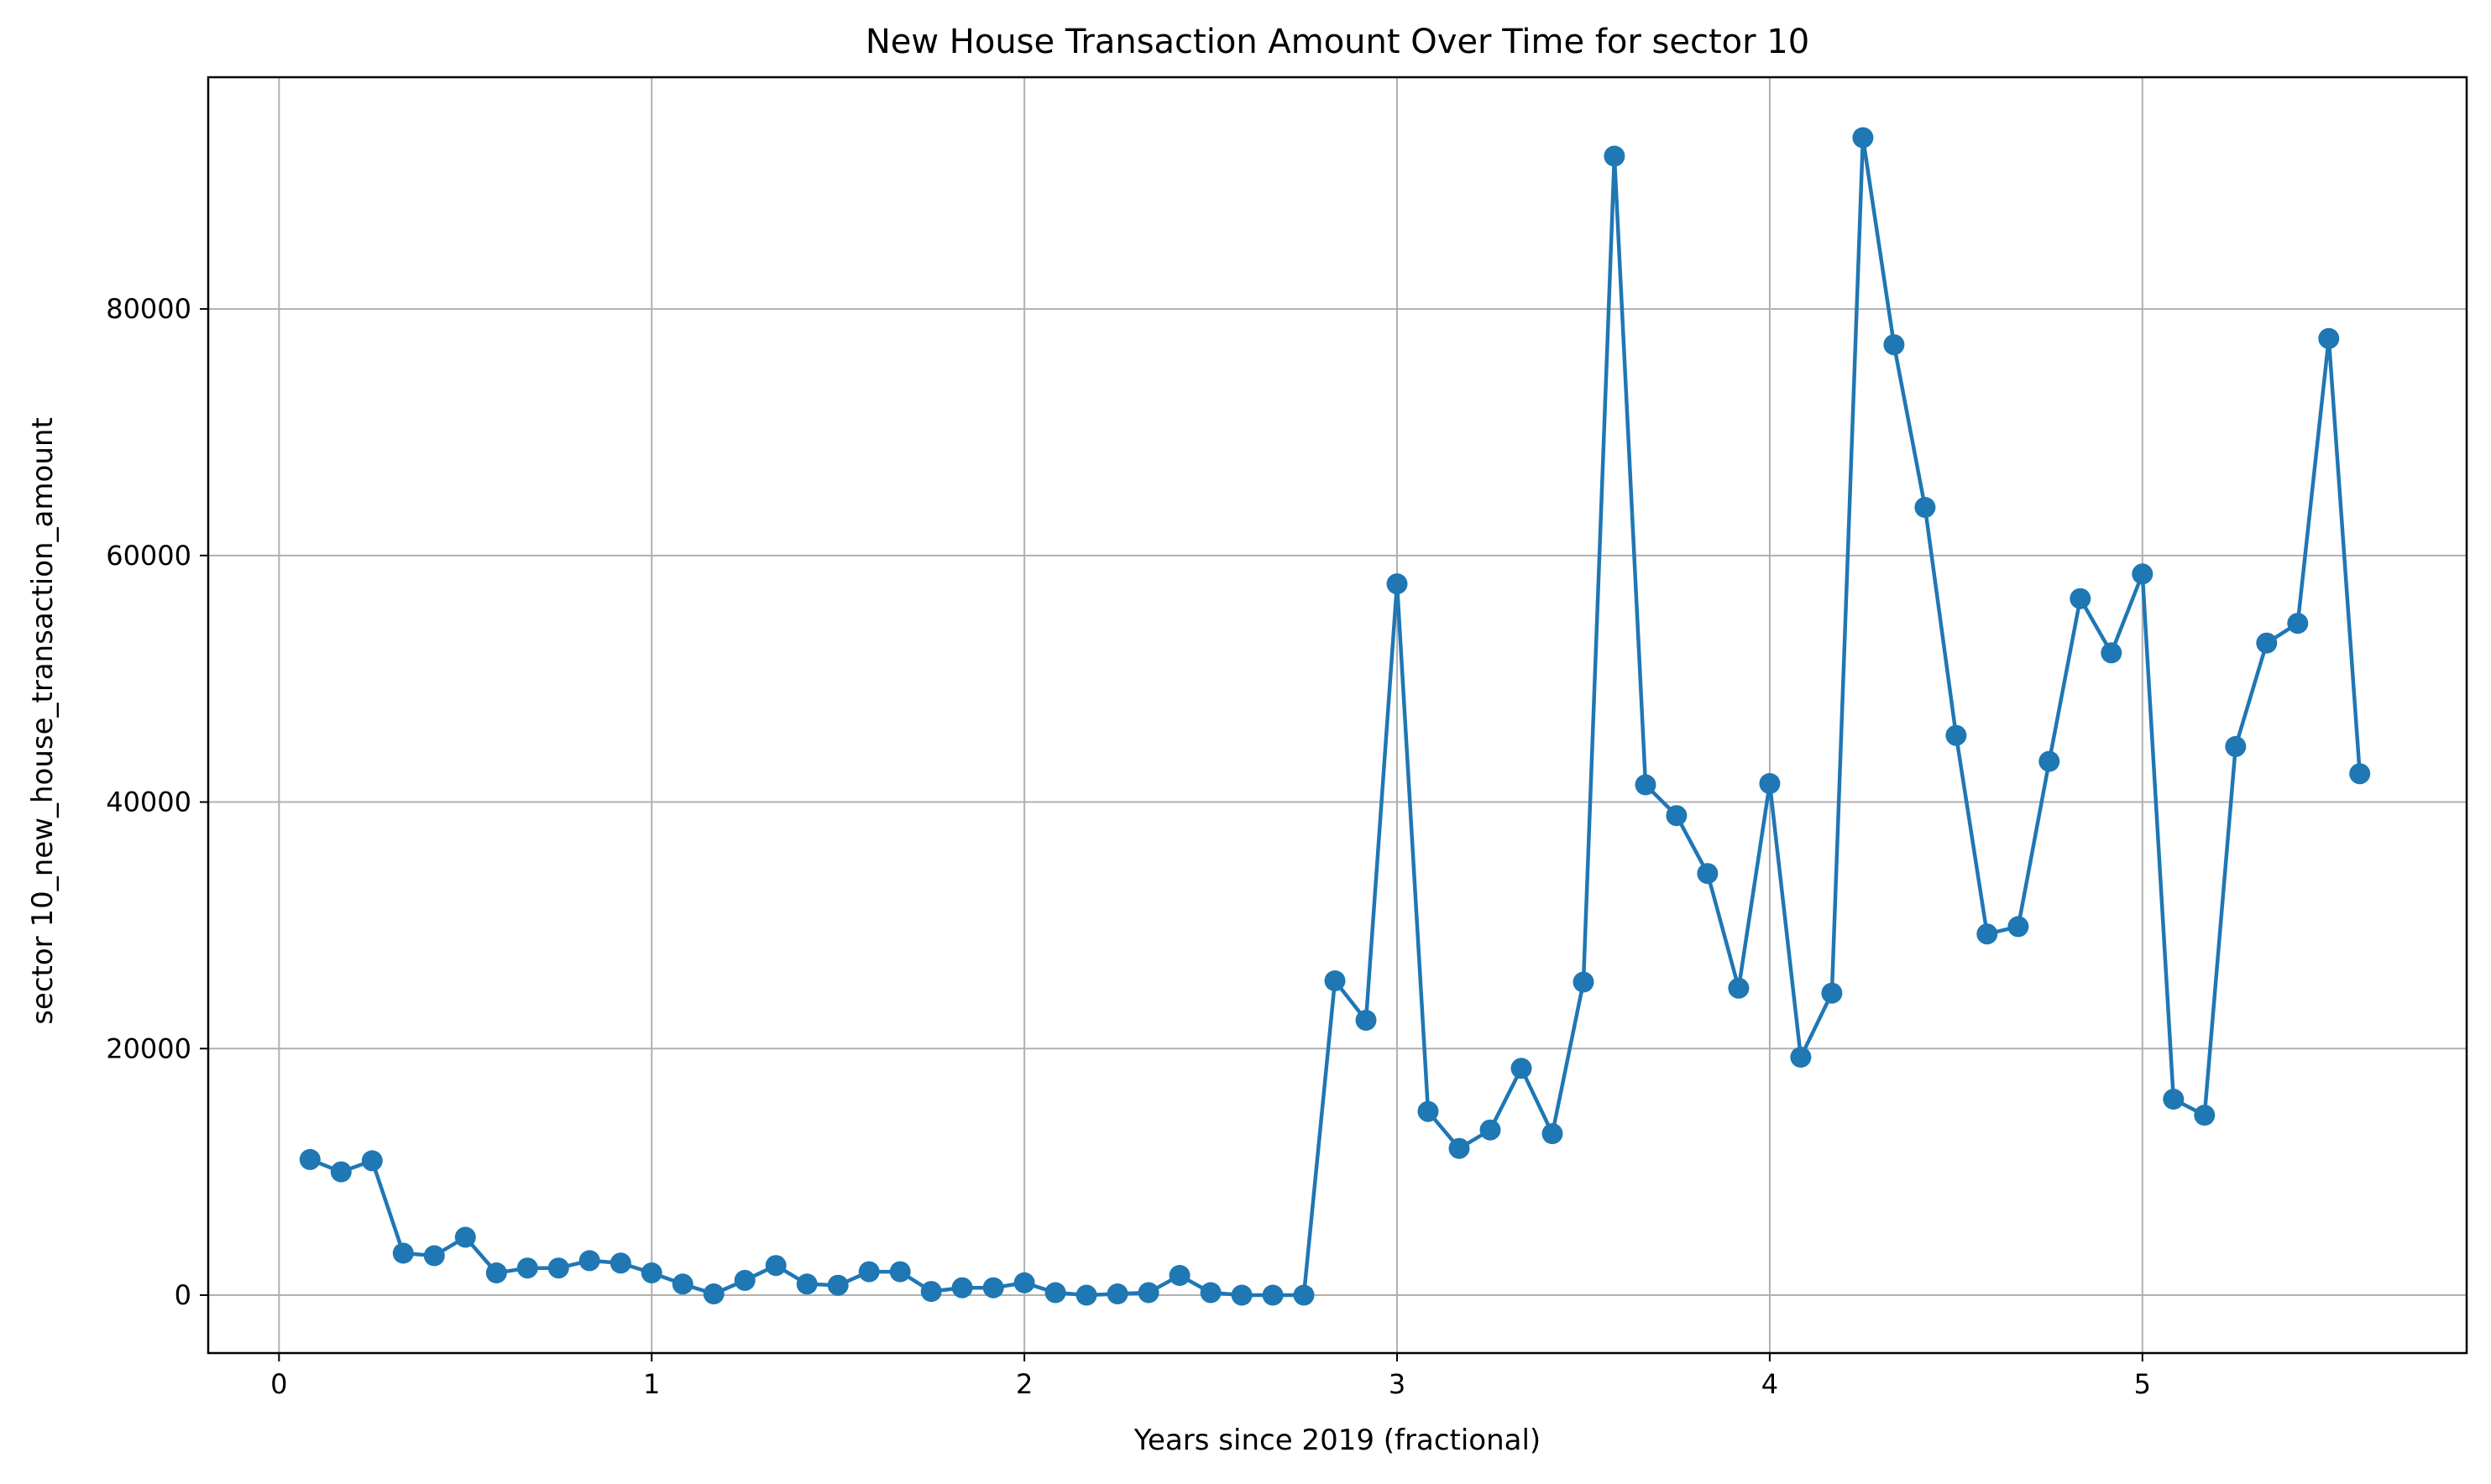  I want to click on y-axis: 0 20000 40000 60000 80000, so click(157, 802).